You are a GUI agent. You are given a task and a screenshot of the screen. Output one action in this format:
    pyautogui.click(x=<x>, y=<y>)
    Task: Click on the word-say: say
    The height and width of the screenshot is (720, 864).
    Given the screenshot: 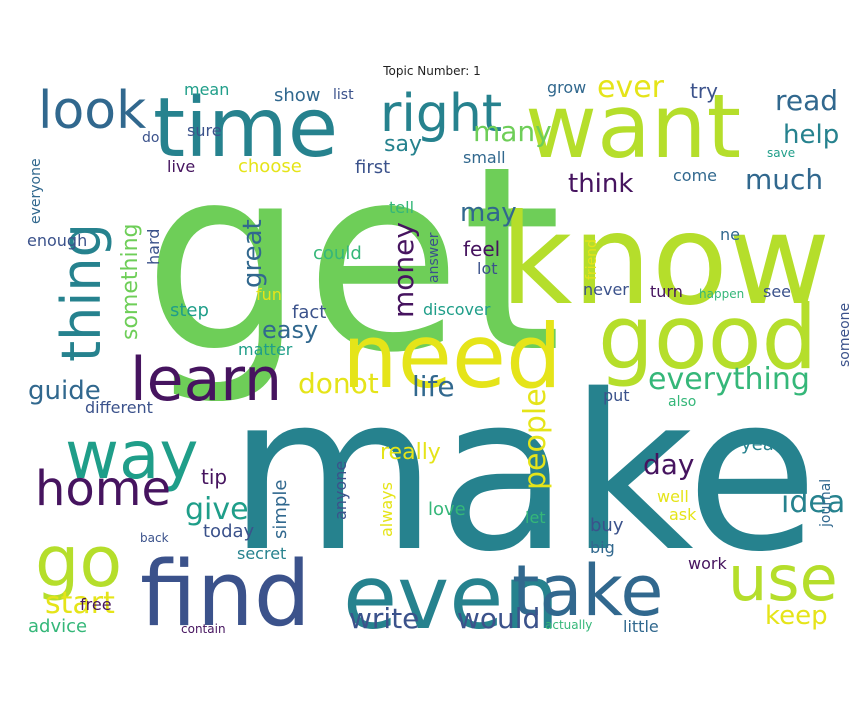 What is the action you would take?
    pyautogui.click(x=403, y=144)
    